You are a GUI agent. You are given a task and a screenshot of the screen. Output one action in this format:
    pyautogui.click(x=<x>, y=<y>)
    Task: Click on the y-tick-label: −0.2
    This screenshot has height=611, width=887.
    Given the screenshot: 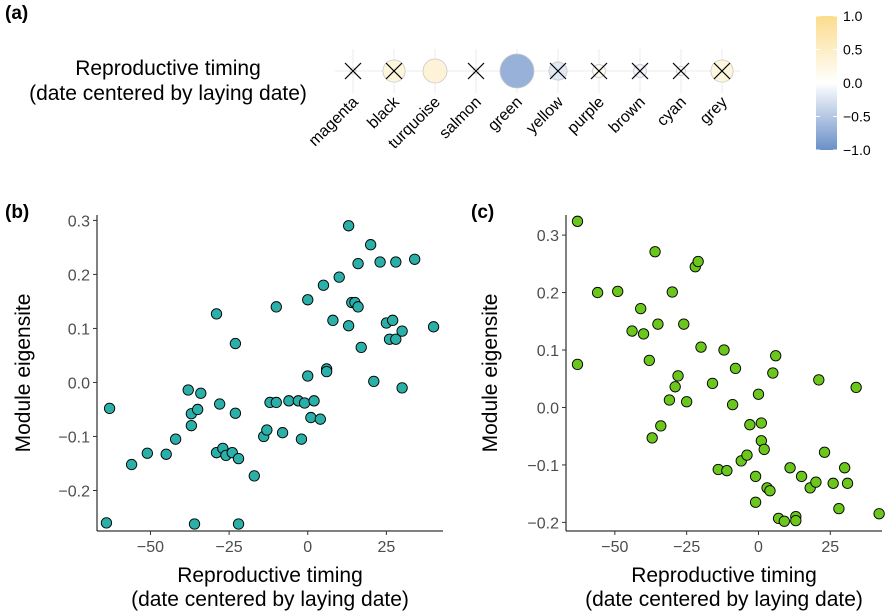 What is the action you would take?
    pyautogui.click(x=543, y=523)
    